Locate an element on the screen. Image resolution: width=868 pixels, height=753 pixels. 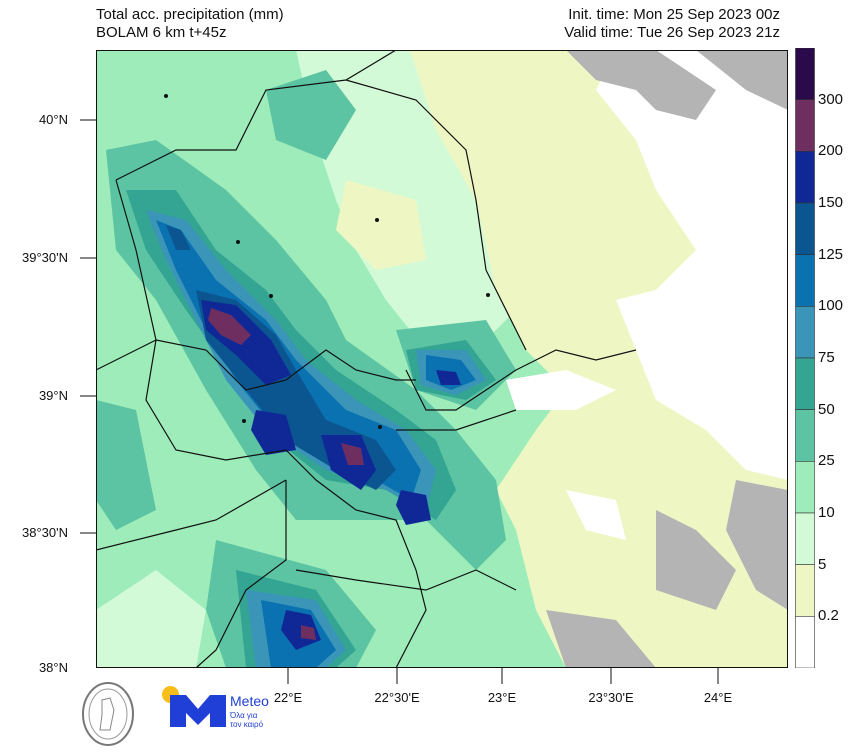
meteo-tagline: Όλα για is located at coordinates (244, 715).